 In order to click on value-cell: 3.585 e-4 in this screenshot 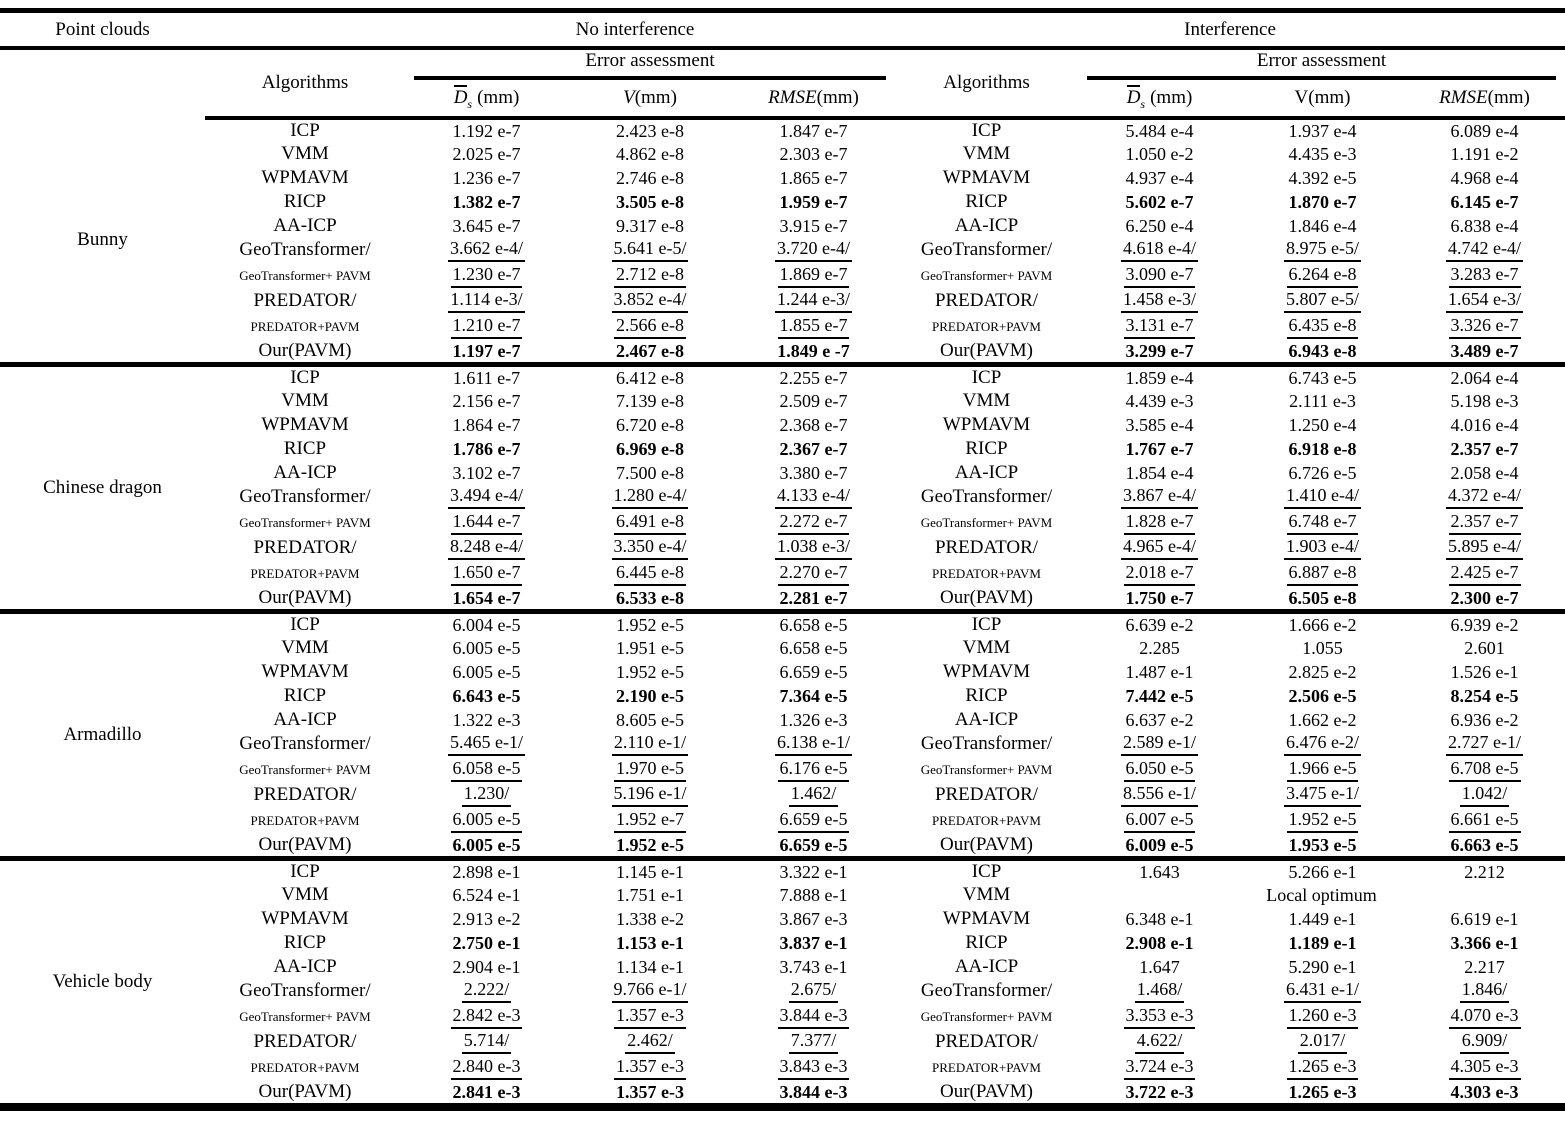, I will do `click(1159, 425)`.